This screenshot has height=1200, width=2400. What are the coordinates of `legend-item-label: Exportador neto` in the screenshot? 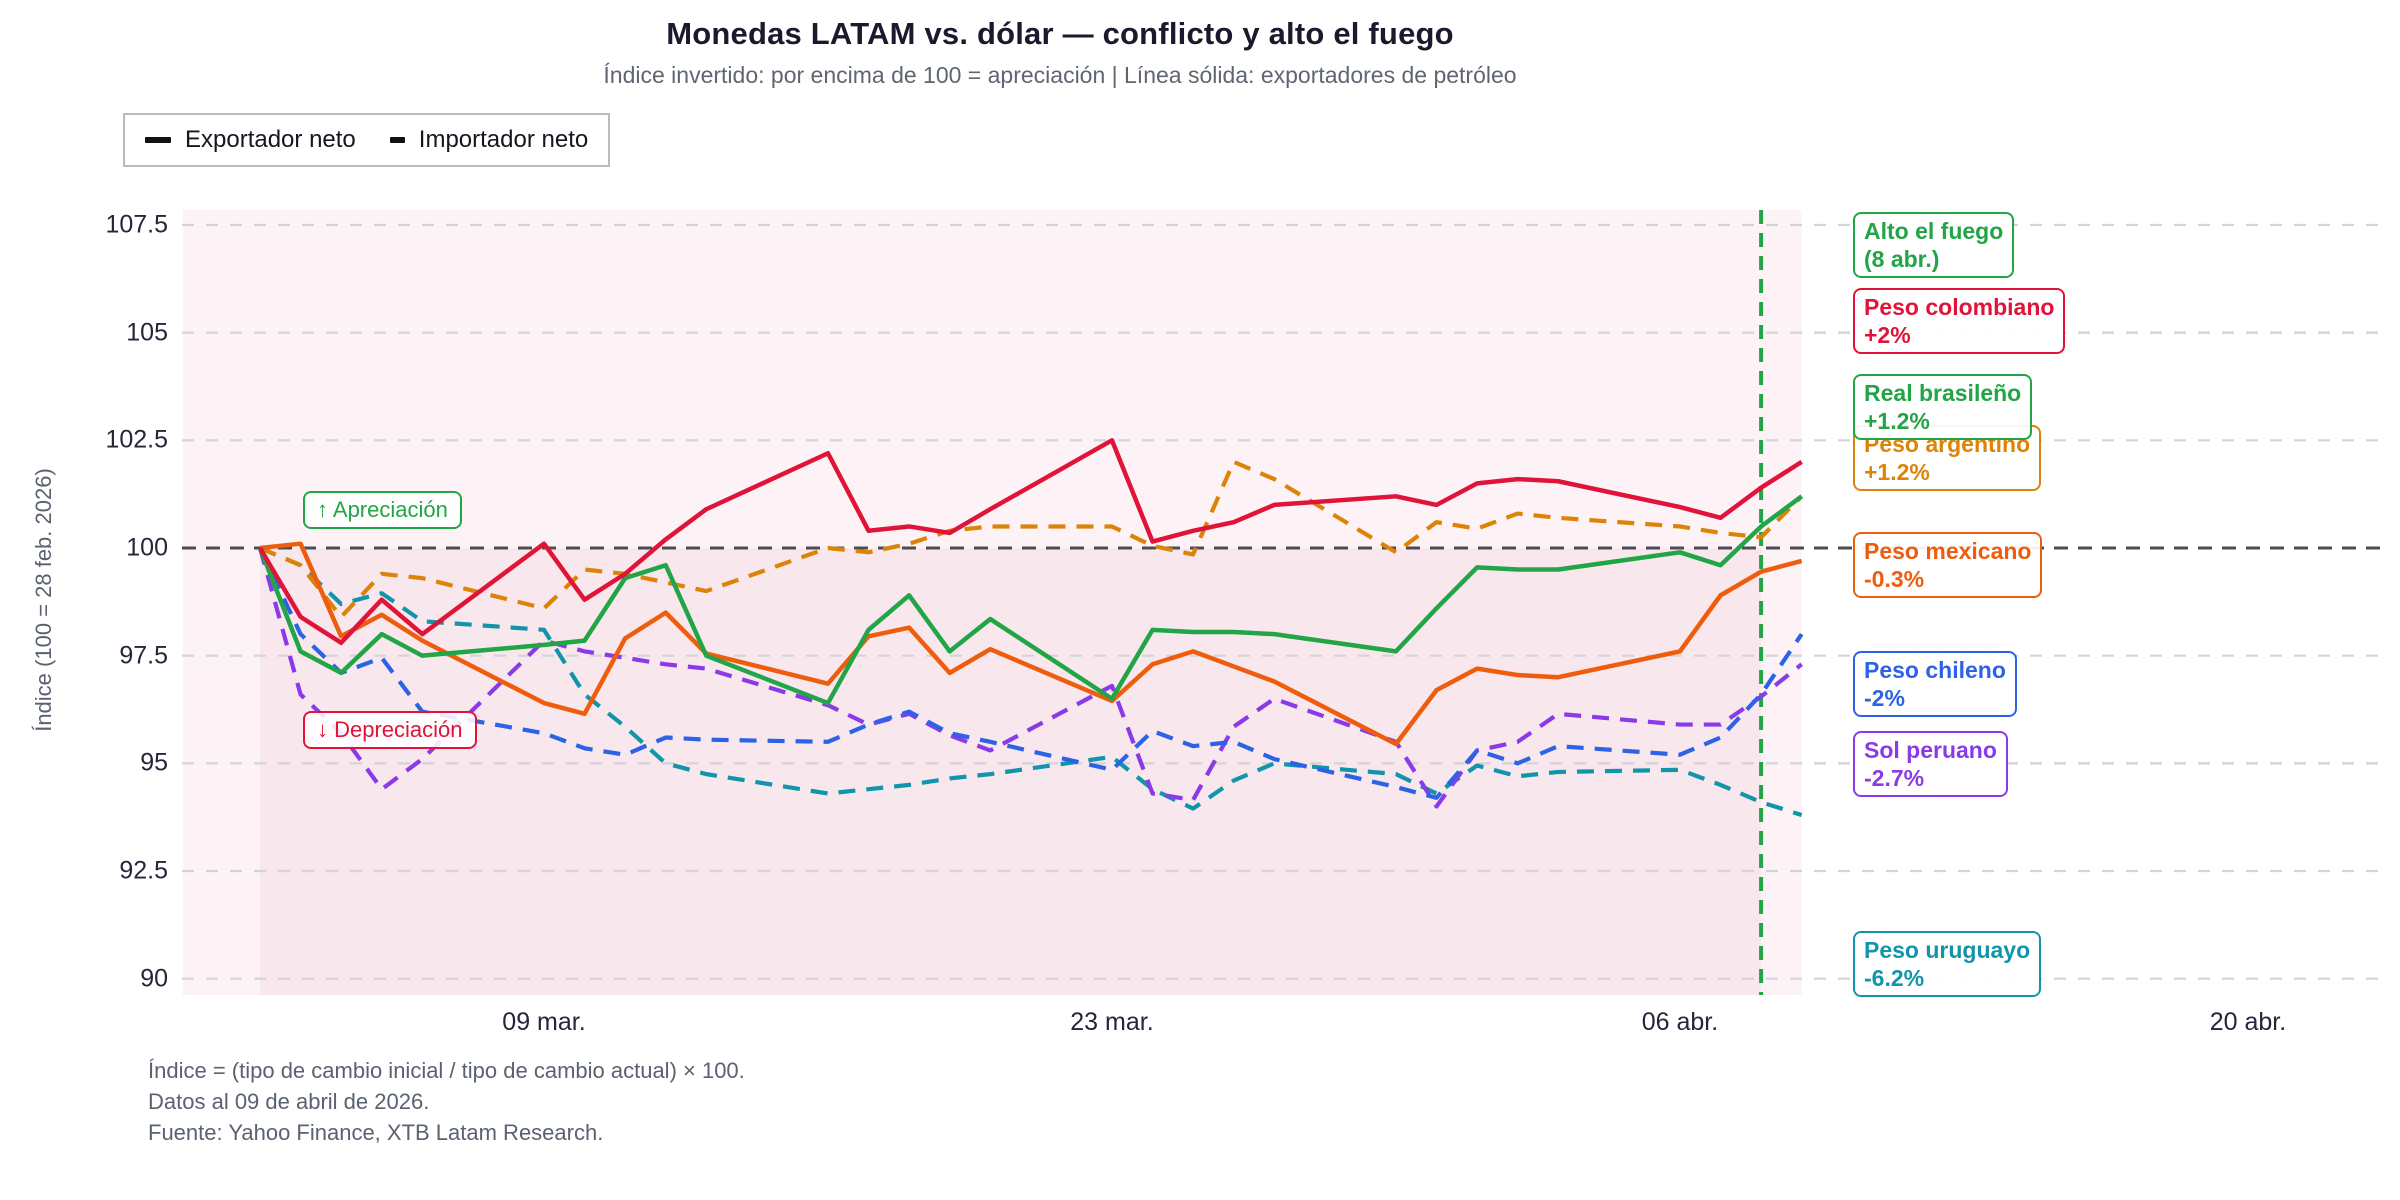 It's located at (270, 139).